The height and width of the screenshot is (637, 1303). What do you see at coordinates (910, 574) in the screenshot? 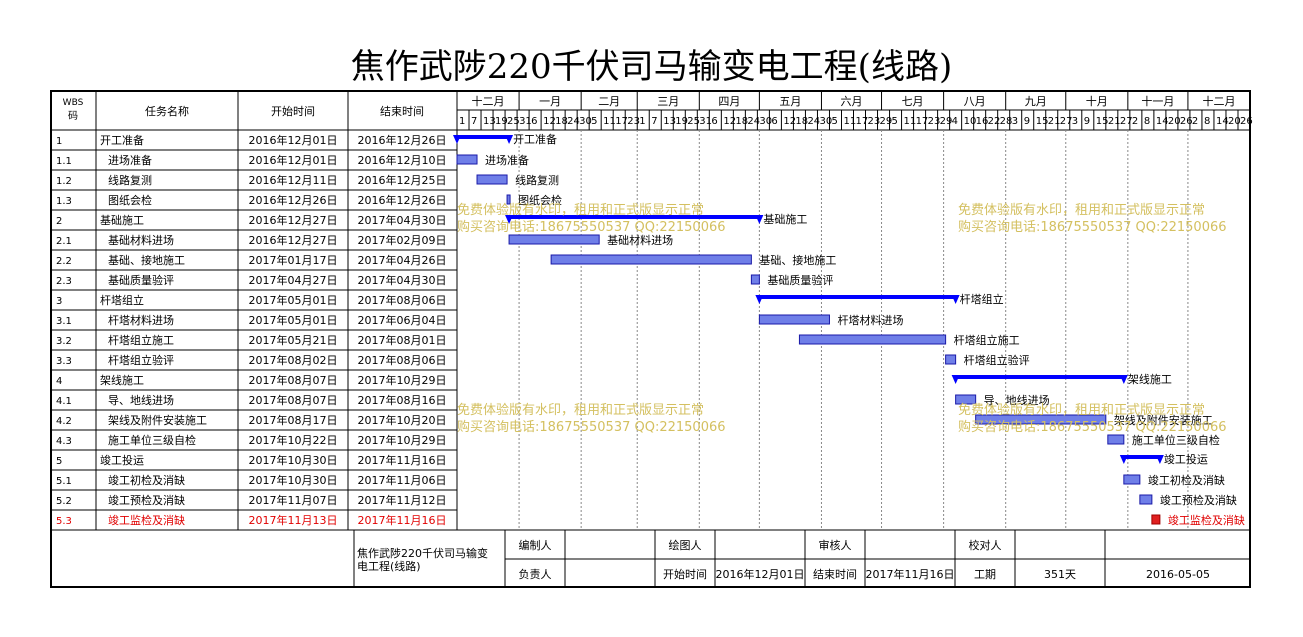
I see `footer-end-value: 2017年11月16日` at bounding box center [910, 574].